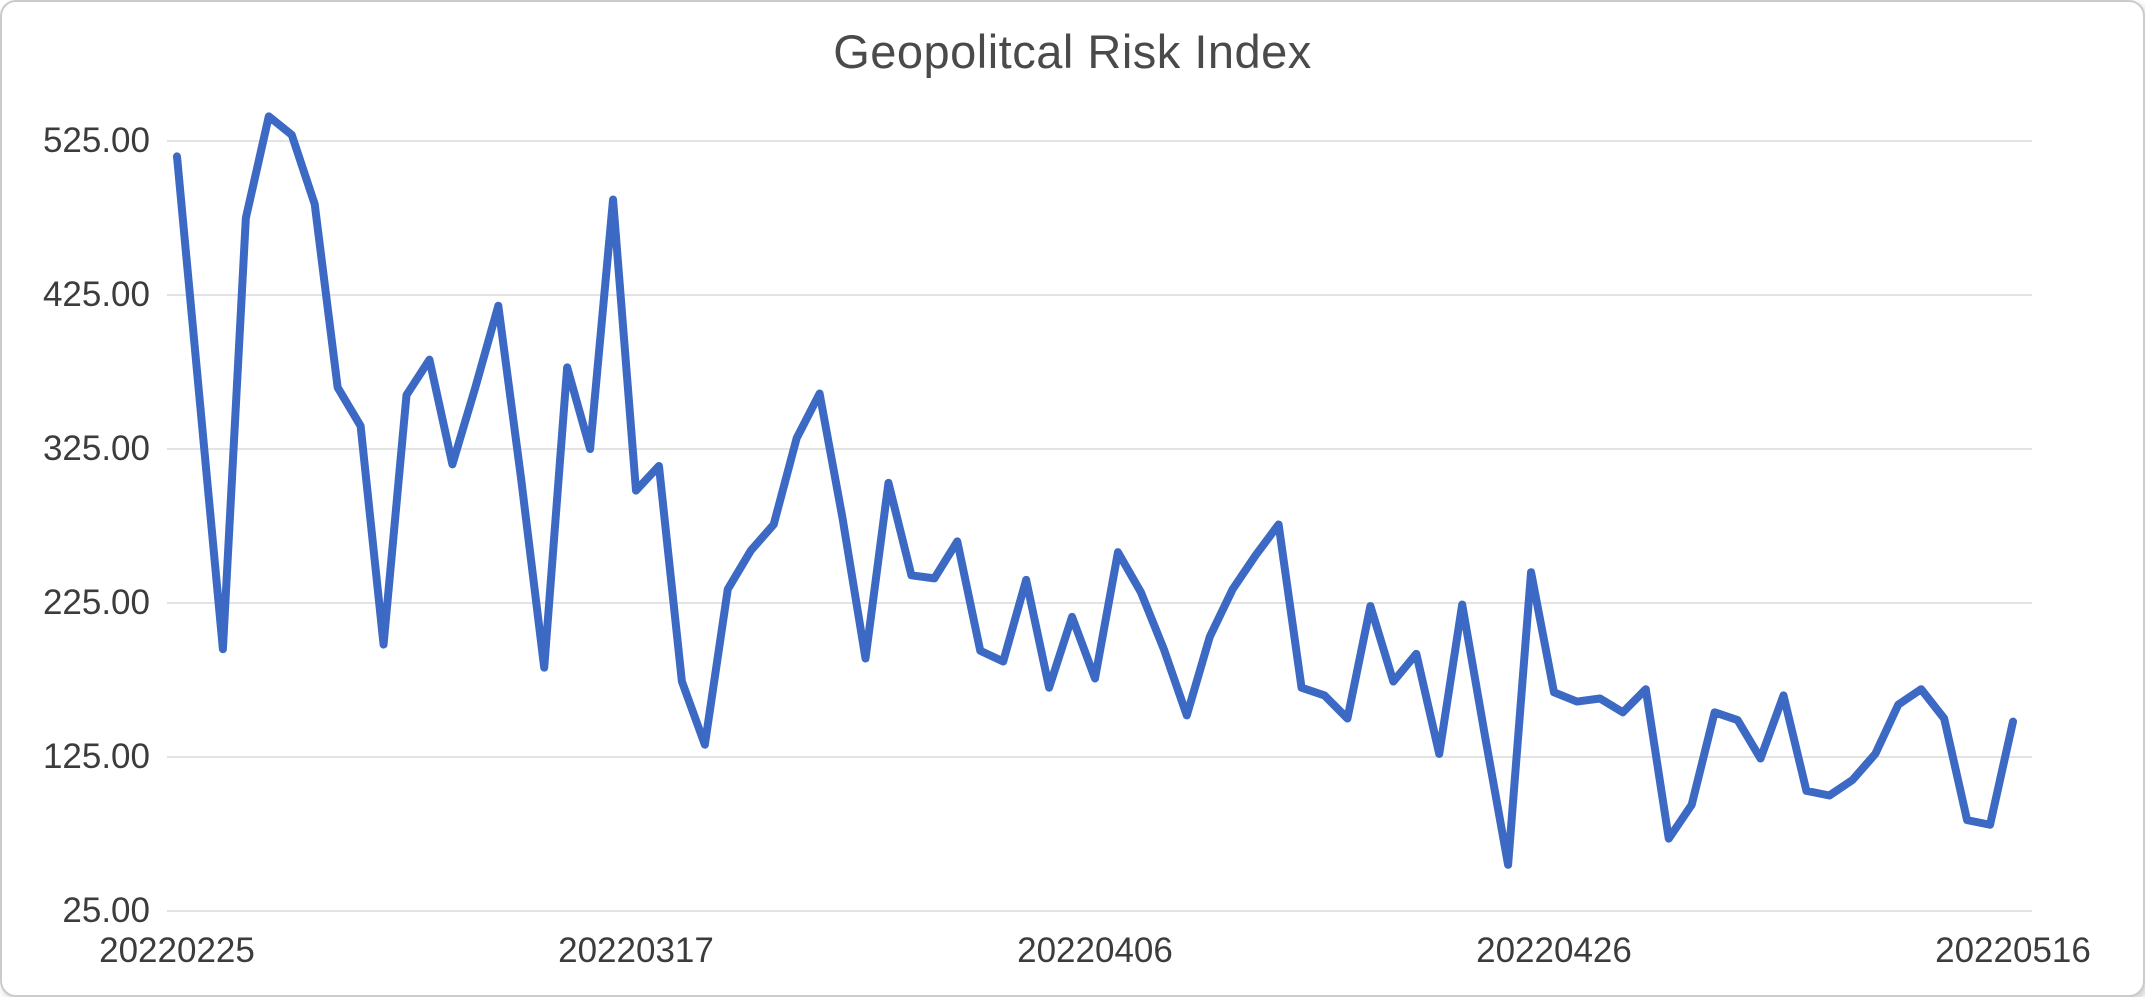  What do you see at coordinates (1072, 51) in the screenshot?
I see `chart-title: Geopolitcal Risk Index` at bounding box center [1072, 51].